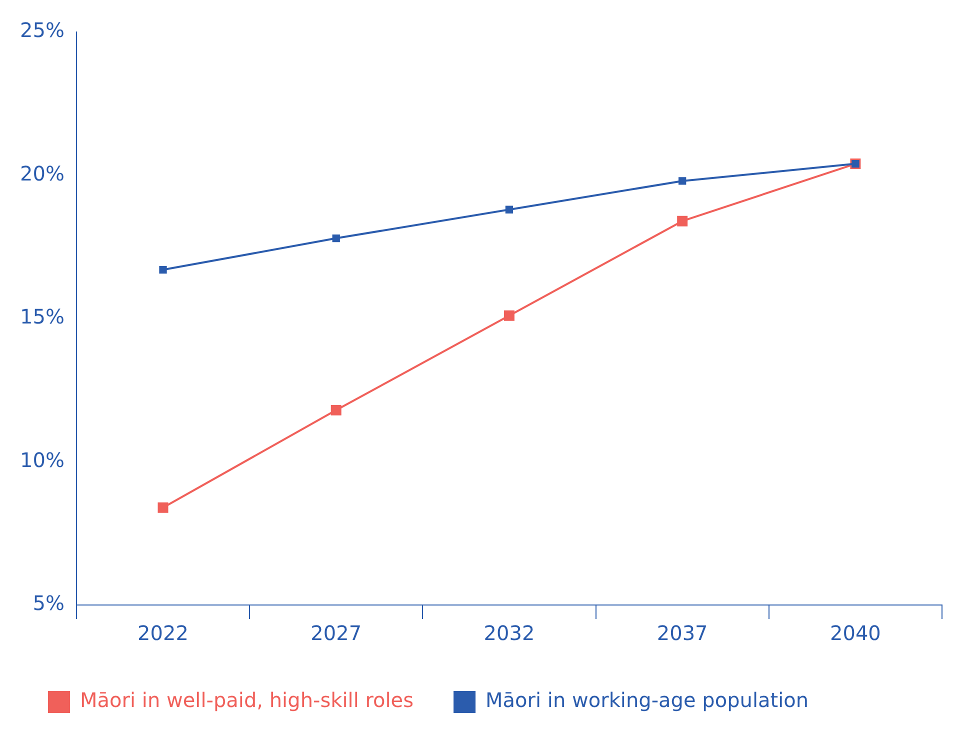 This screenshot has height=731, width=958. I want to click on legend-label: Māori in well-paid, high-skill roles, so click(247, 700).